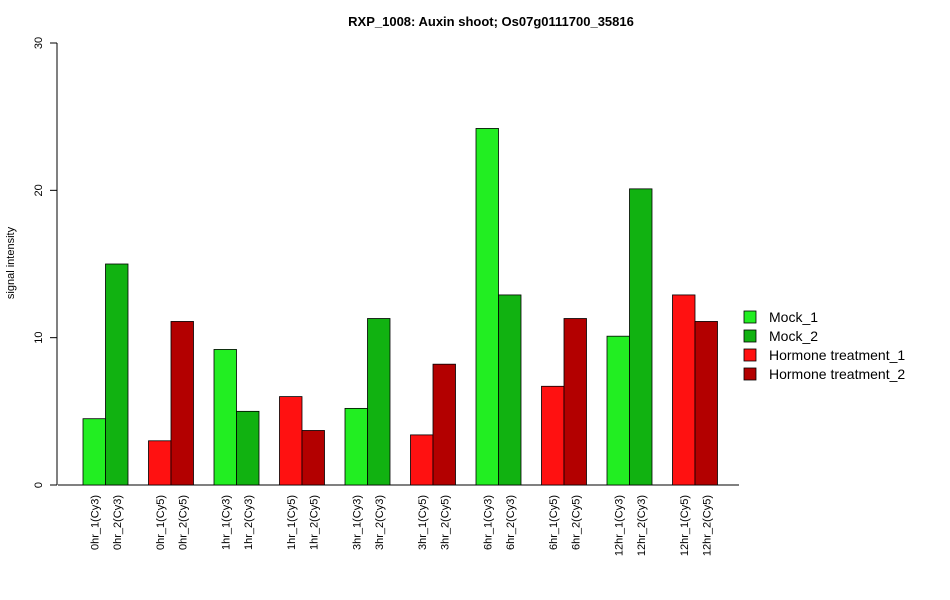 The width and height of the screenshot is (950, 600). I want to click on x-tick-label: 0hr_1(Cy5), so click(161, 522).